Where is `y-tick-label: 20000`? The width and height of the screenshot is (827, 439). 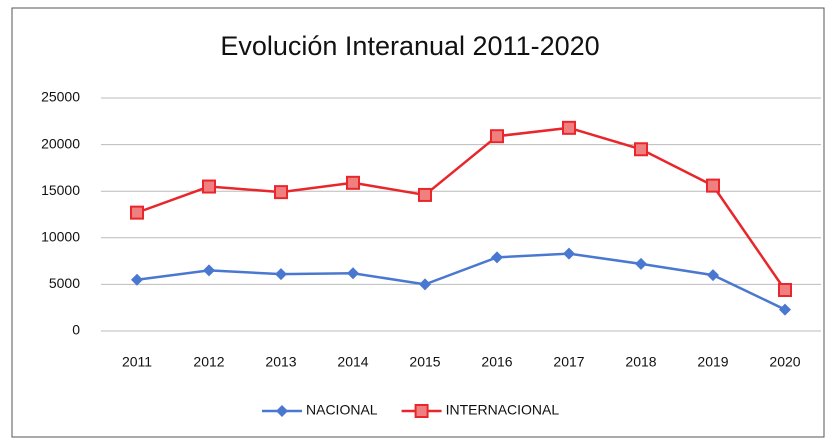 y-tick-label: 20000 is located at coordinates (60, 143).